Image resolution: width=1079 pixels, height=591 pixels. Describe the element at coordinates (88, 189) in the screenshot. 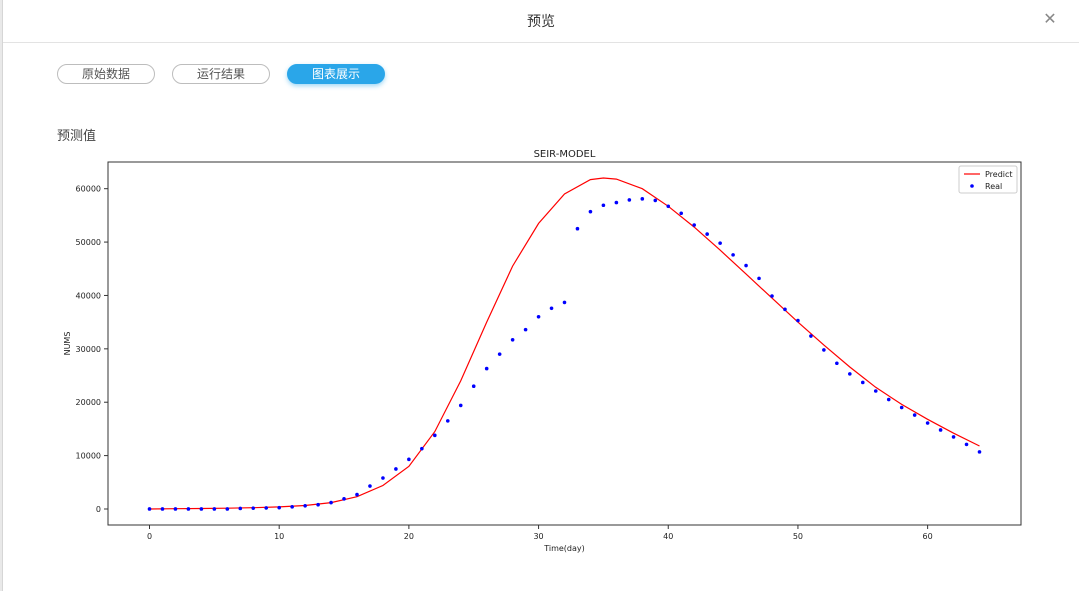

I see `y-tick-label: 60000` at that location.